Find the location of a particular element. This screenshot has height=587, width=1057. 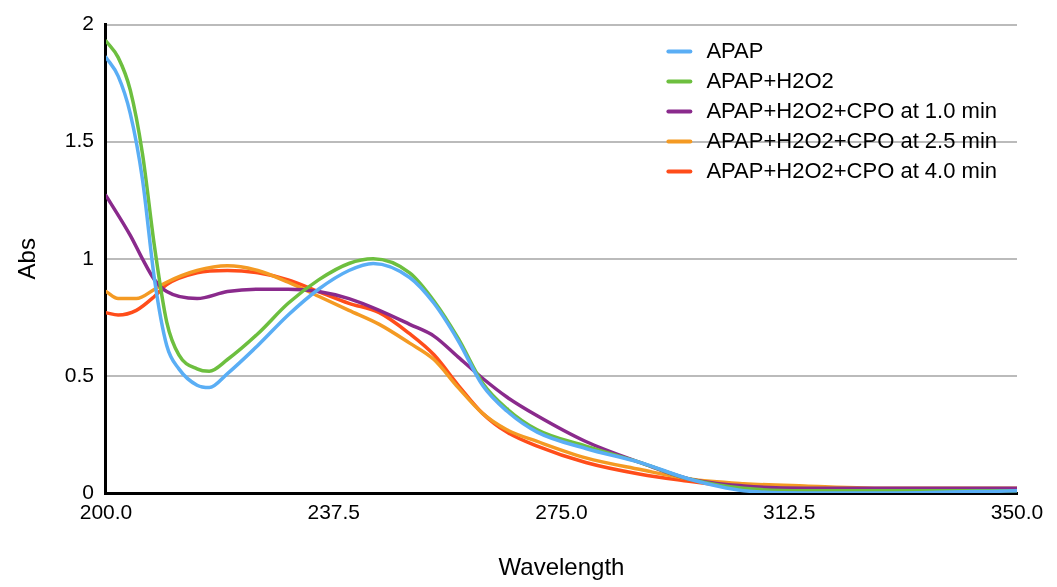

y-axis-title: Abs is located at coordinates (27, 259).